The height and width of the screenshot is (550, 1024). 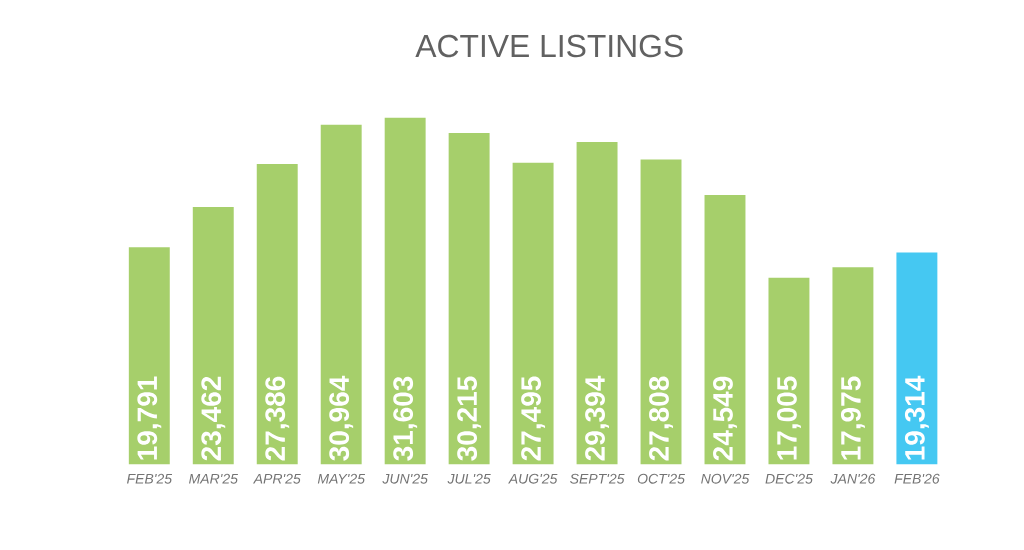 I want to click on x-tick-label: FEB'26, so click(x=917, y=478).